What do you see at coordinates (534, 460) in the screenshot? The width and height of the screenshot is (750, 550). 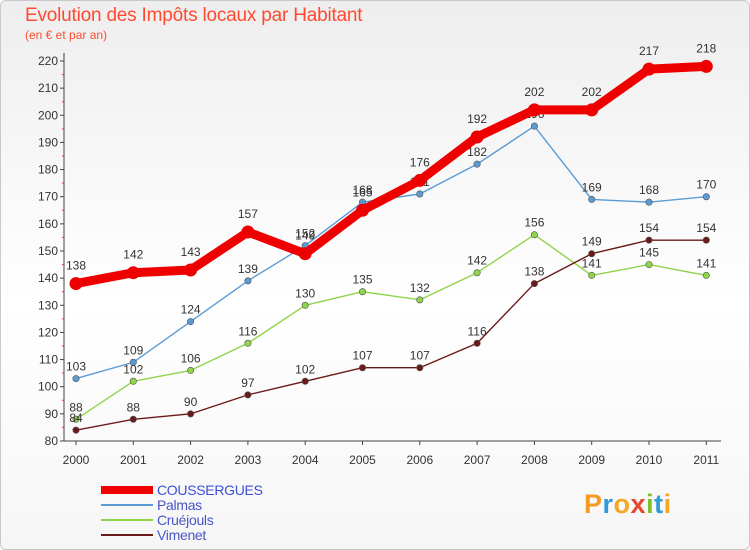 I see `x-tick-label: 2008` at bounding box center [534, 460].